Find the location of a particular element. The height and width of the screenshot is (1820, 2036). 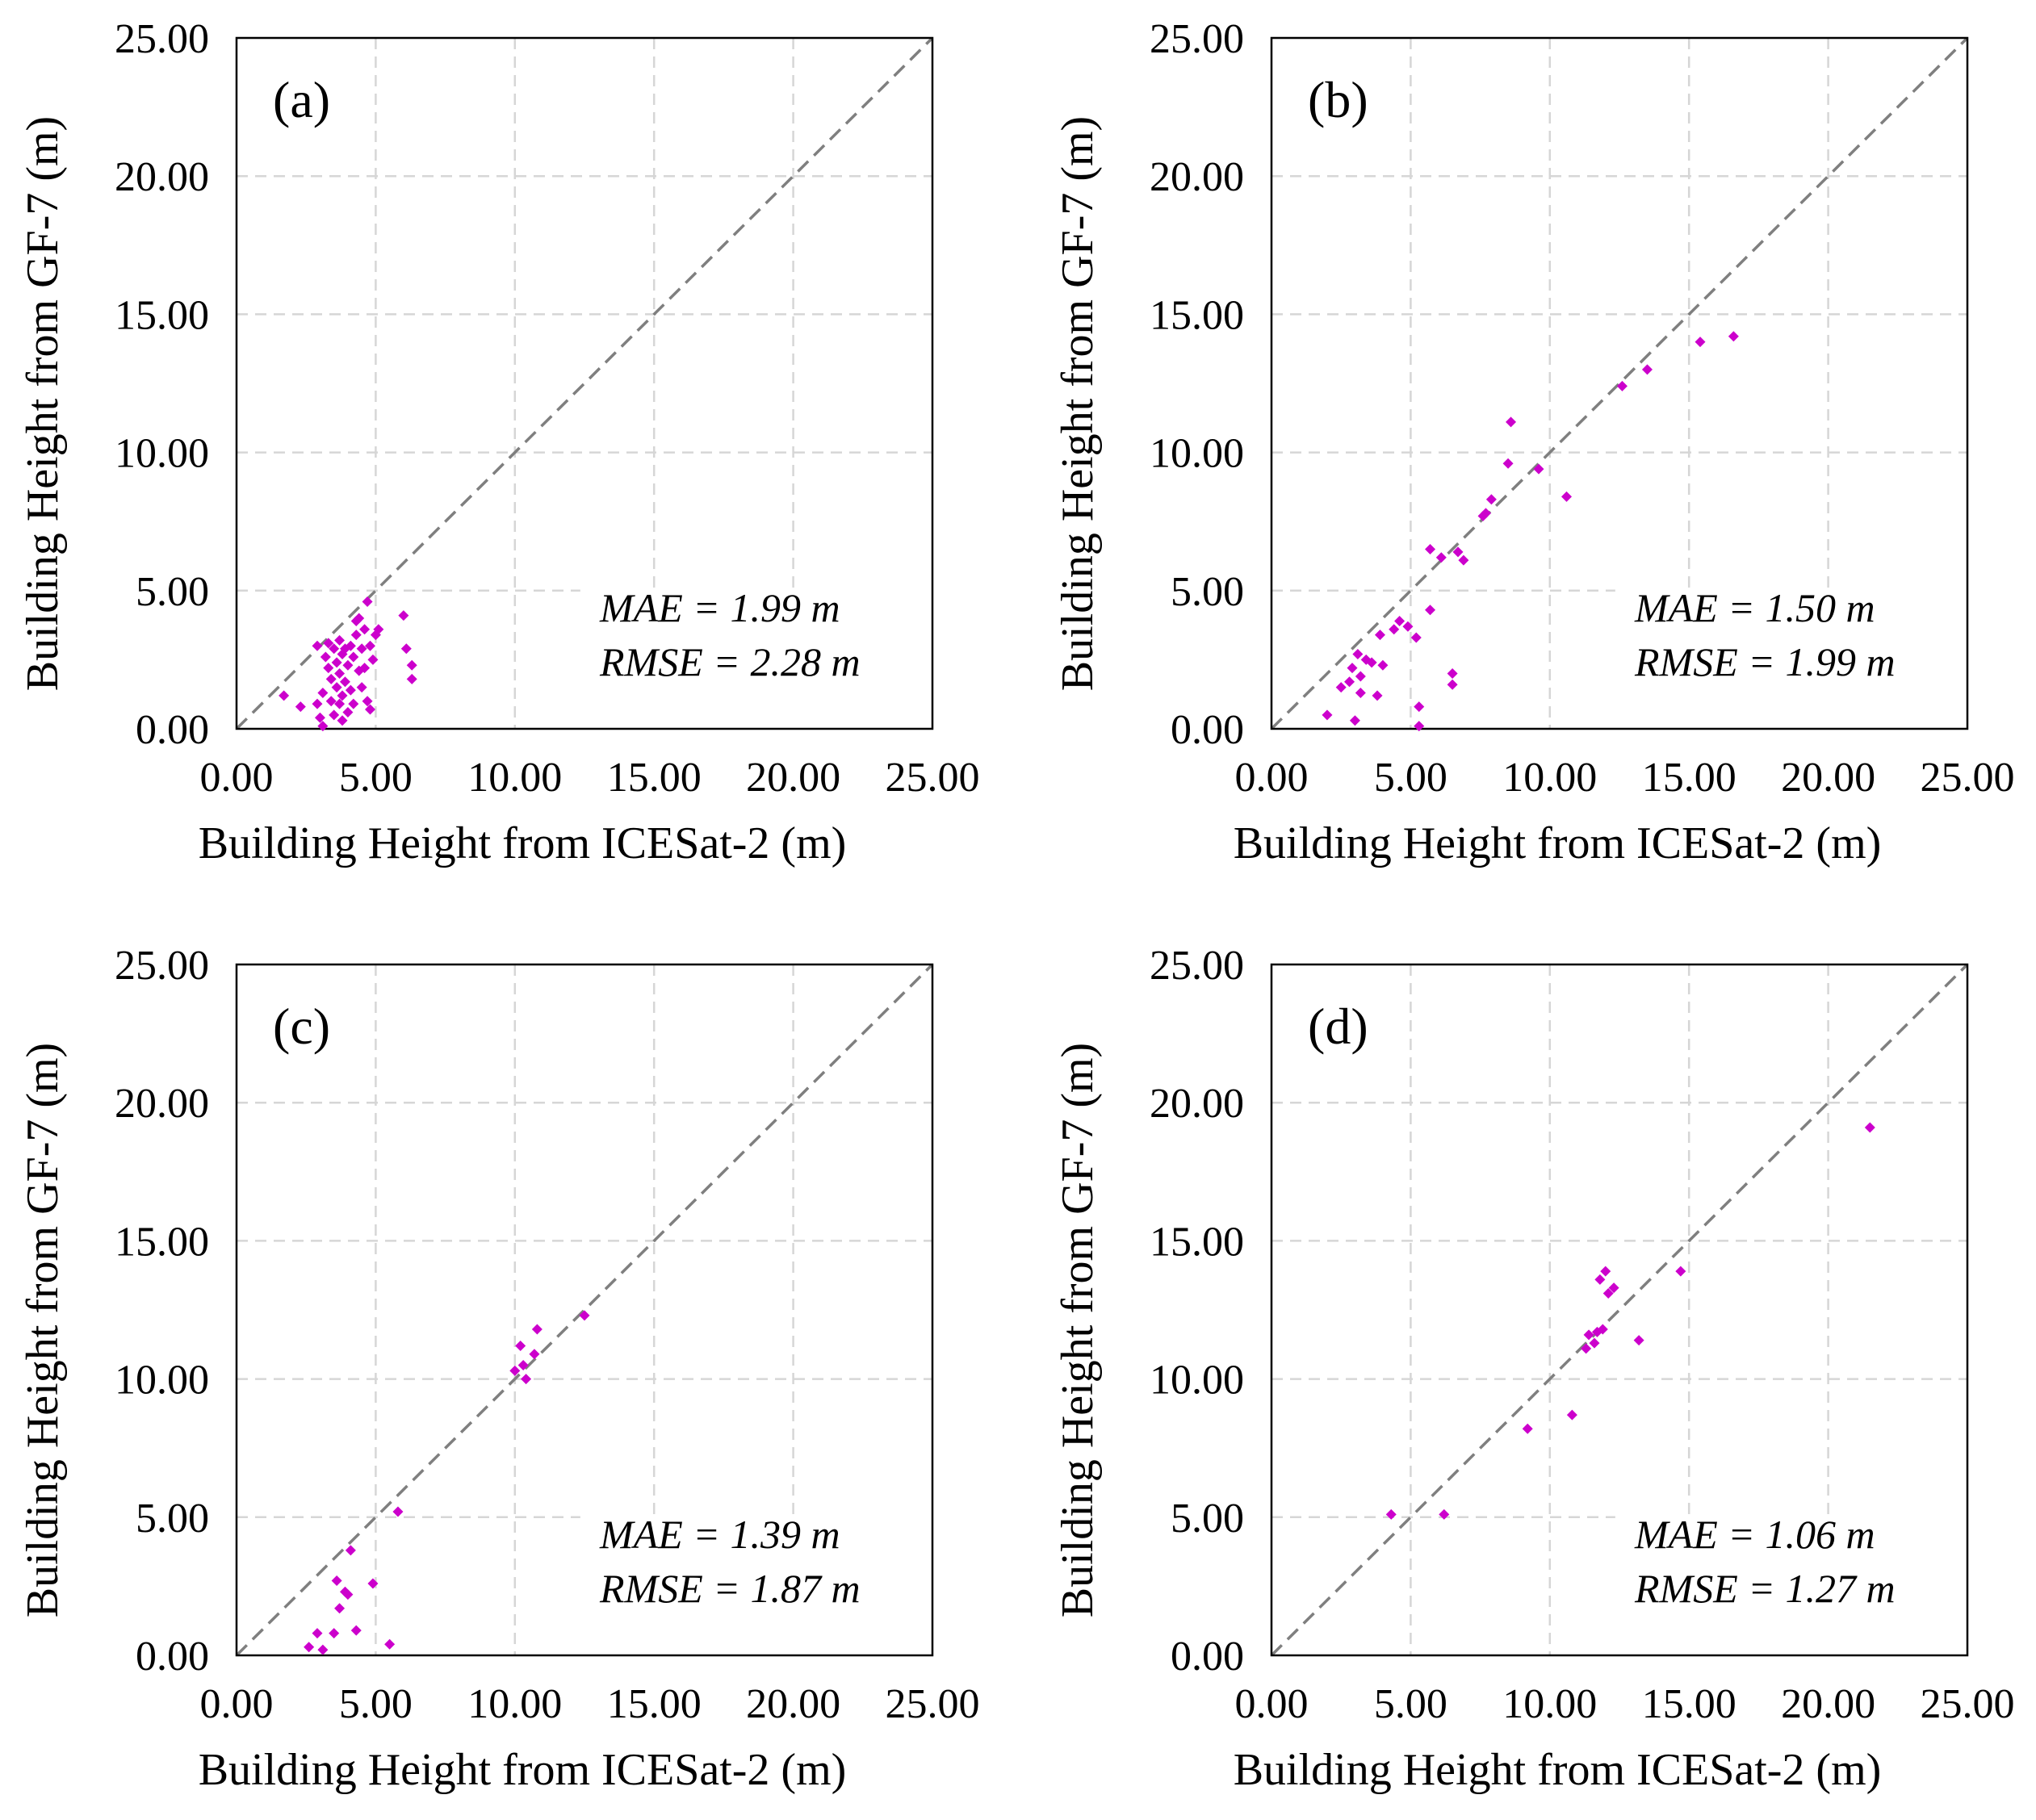

y-tick-label: 5.00 is located at coordinates (1208, 592).